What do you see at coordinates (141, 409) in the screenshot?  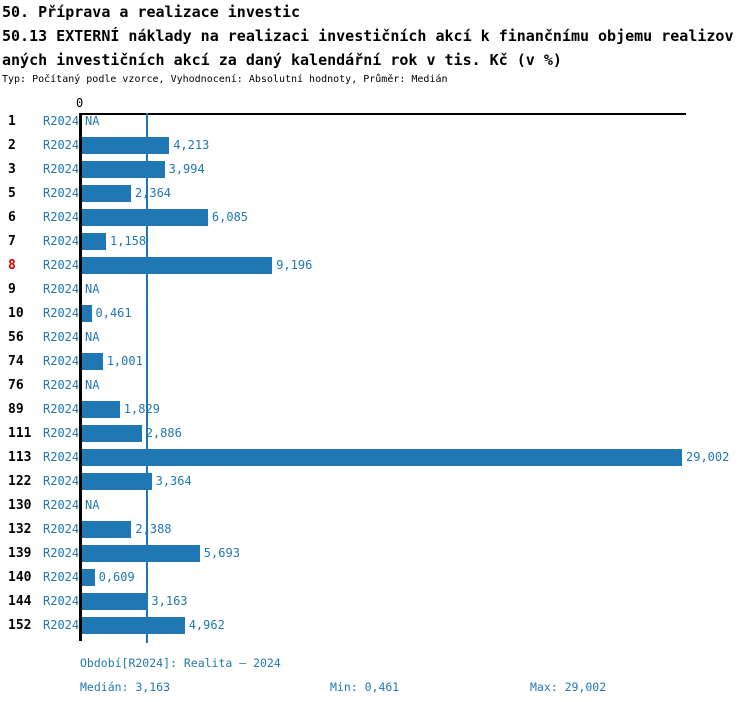 I see `value-label: 1,829` at bounding box center [141, 409].